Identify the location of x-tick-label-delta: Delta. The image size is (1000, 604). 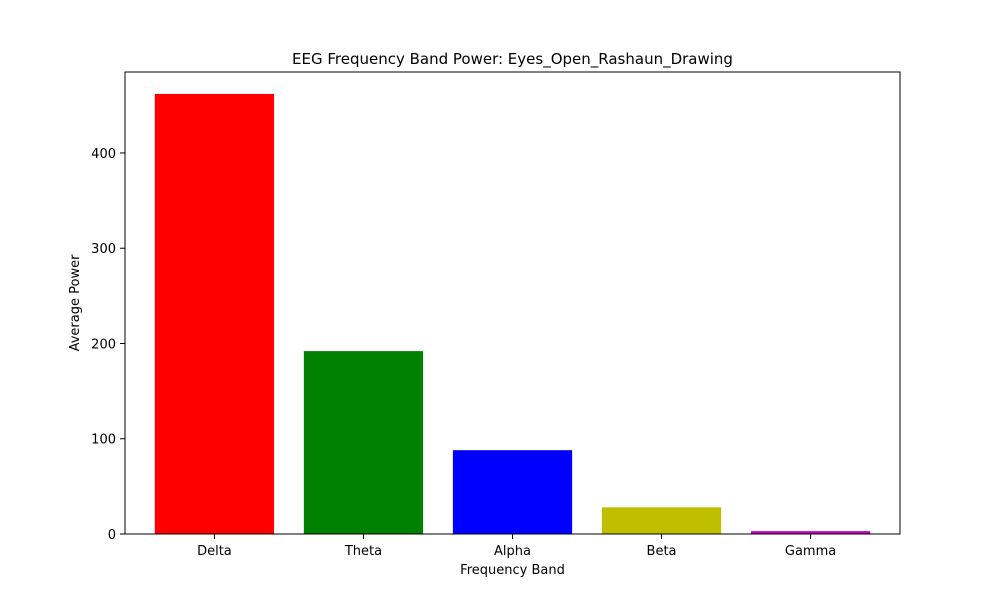
(214, 551).